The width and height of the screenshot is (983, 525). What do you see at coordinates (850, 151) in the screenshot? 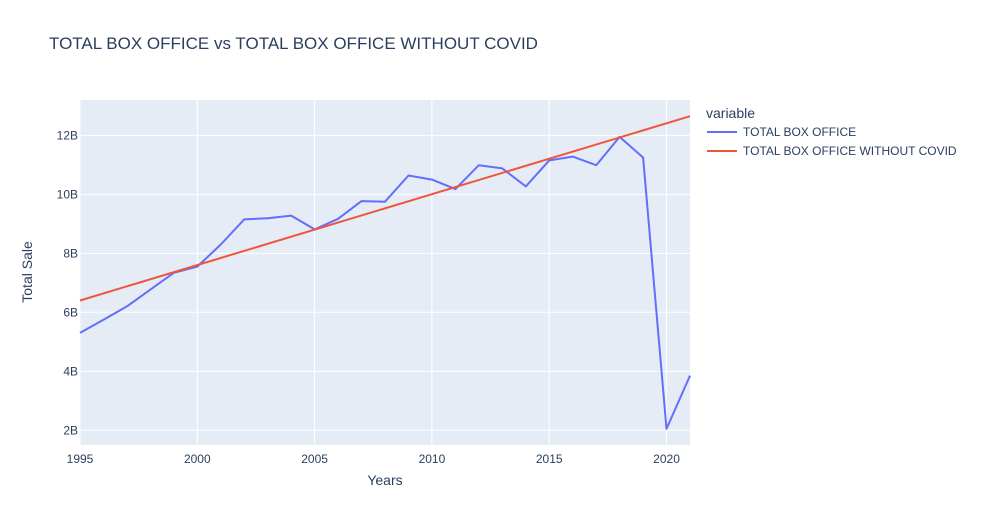
I see `legend-label: TOTAL BOX OFFICE WITHOUT COVID` at bounding box center [850, 151].